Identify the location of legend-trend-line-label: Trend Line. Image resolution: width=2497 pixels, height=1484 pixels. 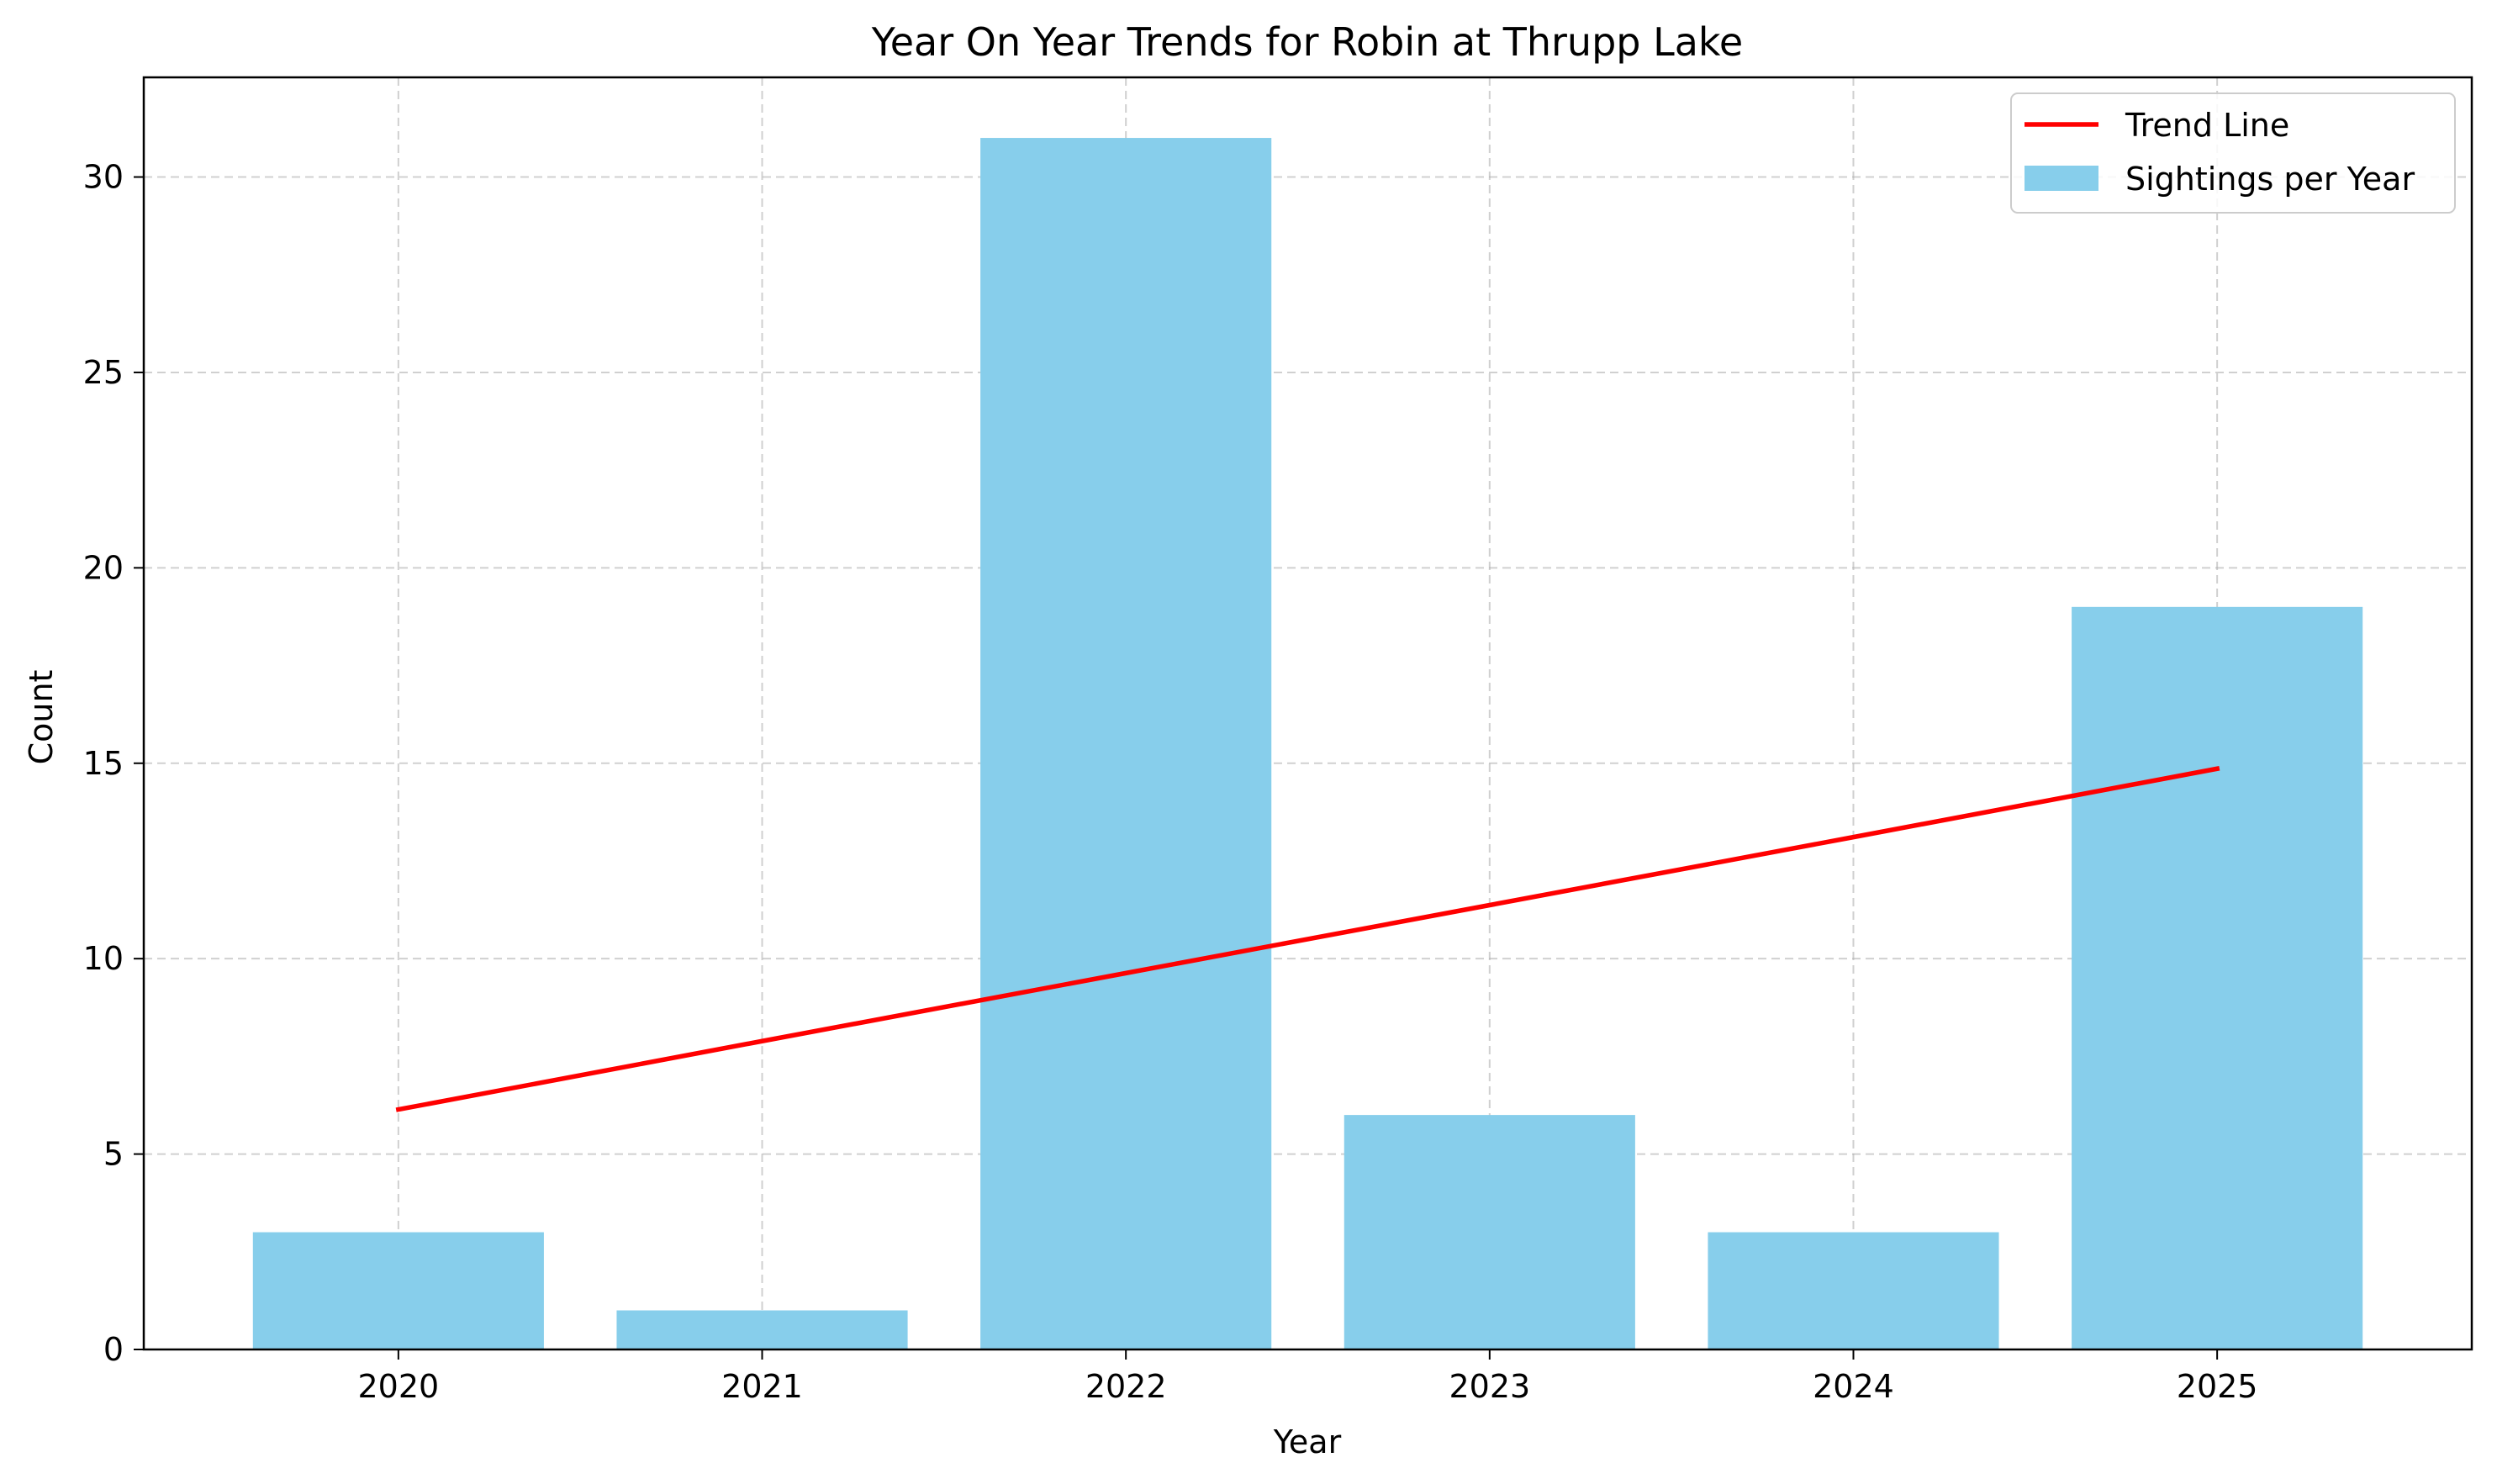
(2207, 126).